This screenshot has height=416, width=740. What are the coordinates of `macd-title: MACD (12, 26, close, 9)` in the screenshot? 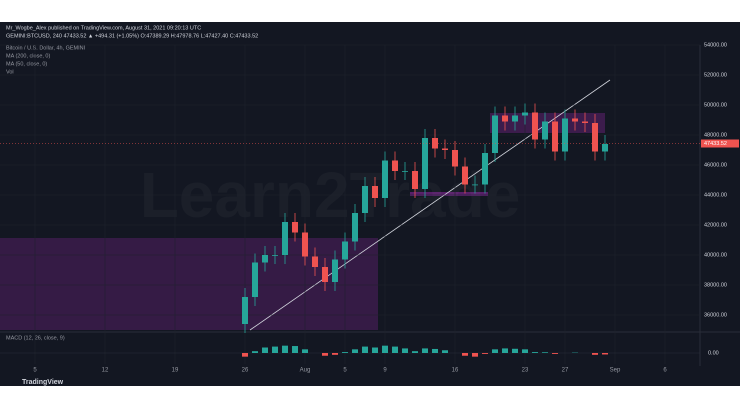 It's located at (35, 338).